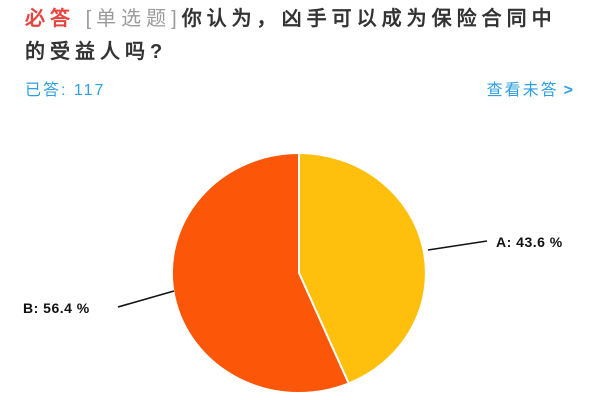  I want to click on leader-line-a, so click(457, 245).